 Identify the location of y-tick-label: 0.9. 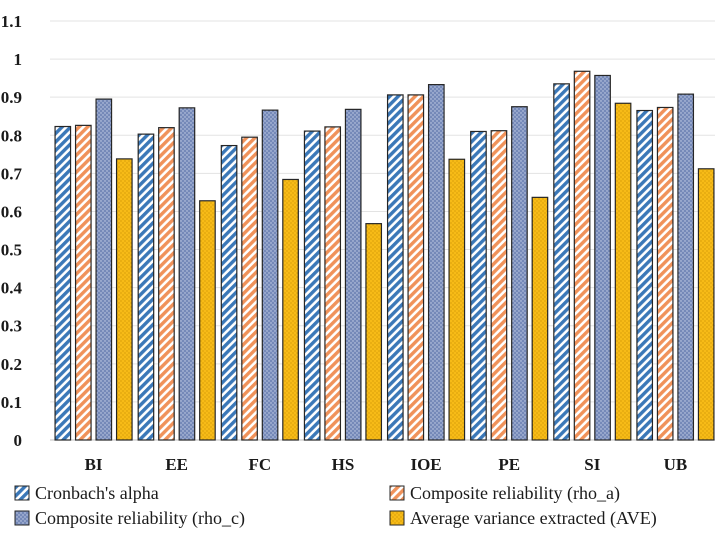
(11, 97).